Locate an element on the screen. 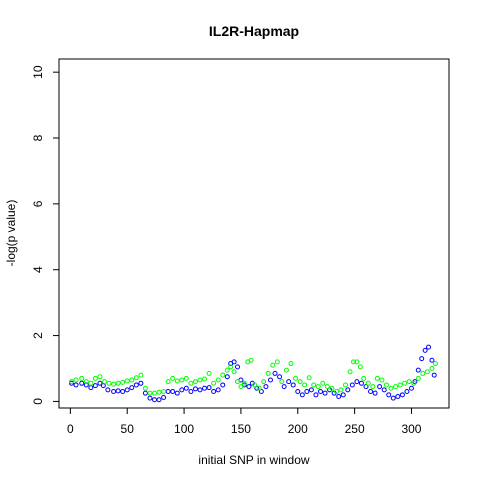  y-tick-label: 2 is located at coordinates (38, 335).